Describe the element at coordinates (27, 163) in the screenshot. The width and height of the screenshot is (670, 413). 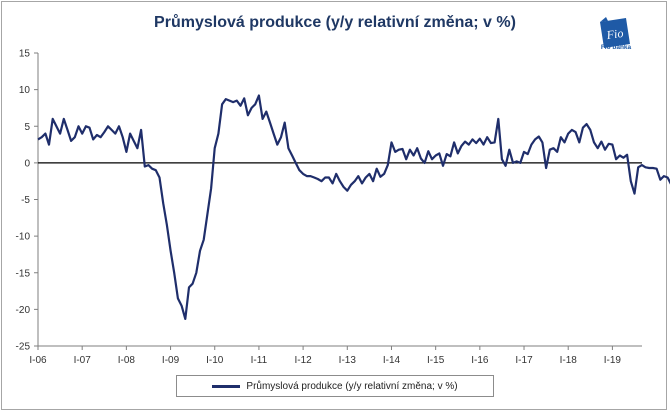
I see `y-tick-label: 0` at that location.